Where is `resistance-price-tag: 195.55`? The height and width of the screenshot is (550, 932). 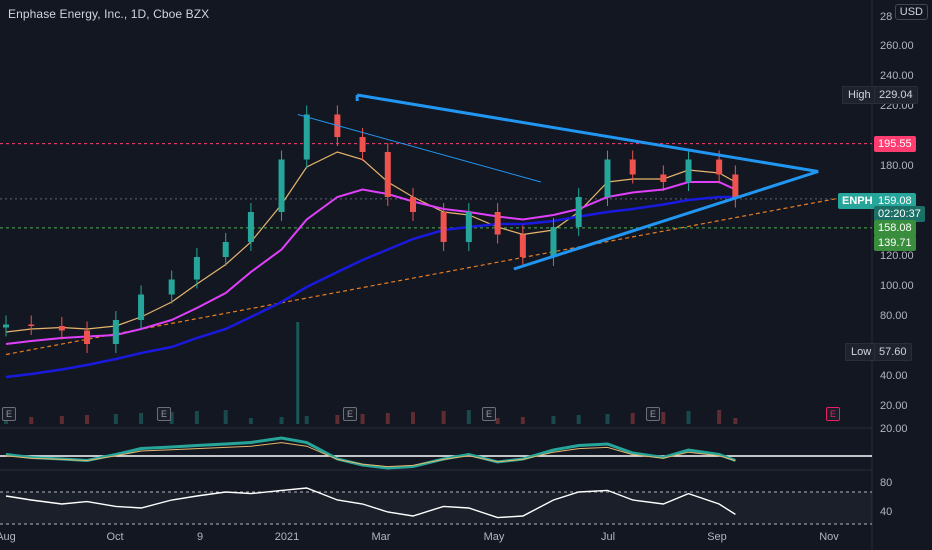
resistance-price-tag: 195.55 is located at coordinates (895, 144).